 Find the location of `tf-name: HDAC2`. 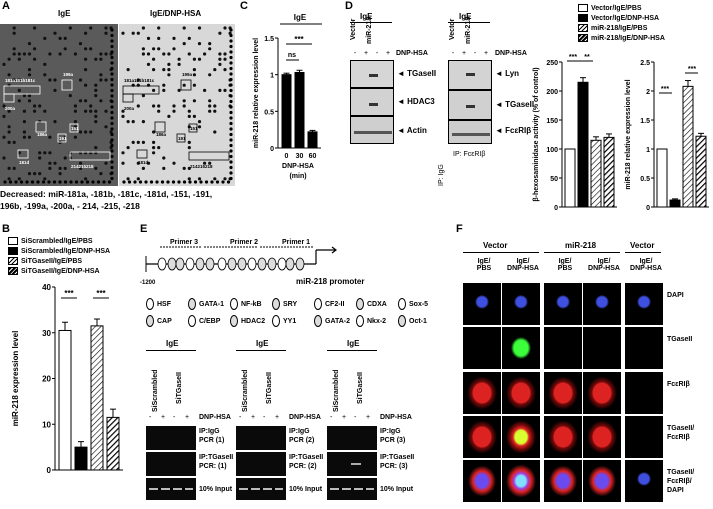

tf-name: HDAC2 is located at coordinates (253, 321).